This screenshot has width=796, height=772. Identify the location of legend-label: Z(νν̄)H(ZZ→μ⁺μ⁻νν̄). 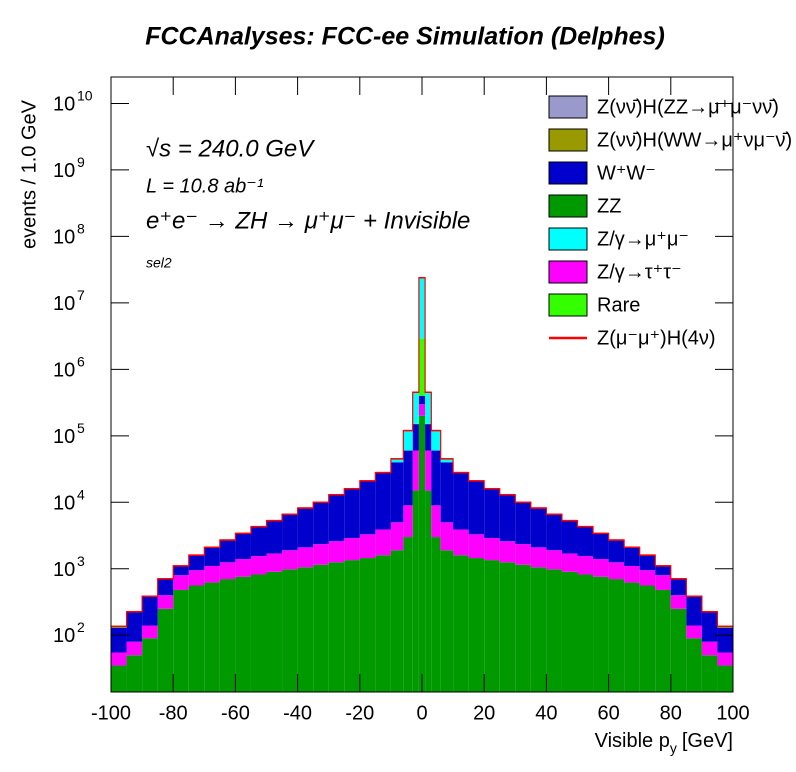
(688, 107).